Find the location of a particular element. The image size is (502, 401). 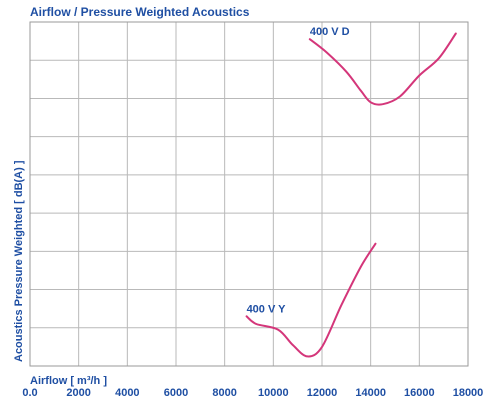

x-tick-label: 6000 is located at coordinates (176, 393).